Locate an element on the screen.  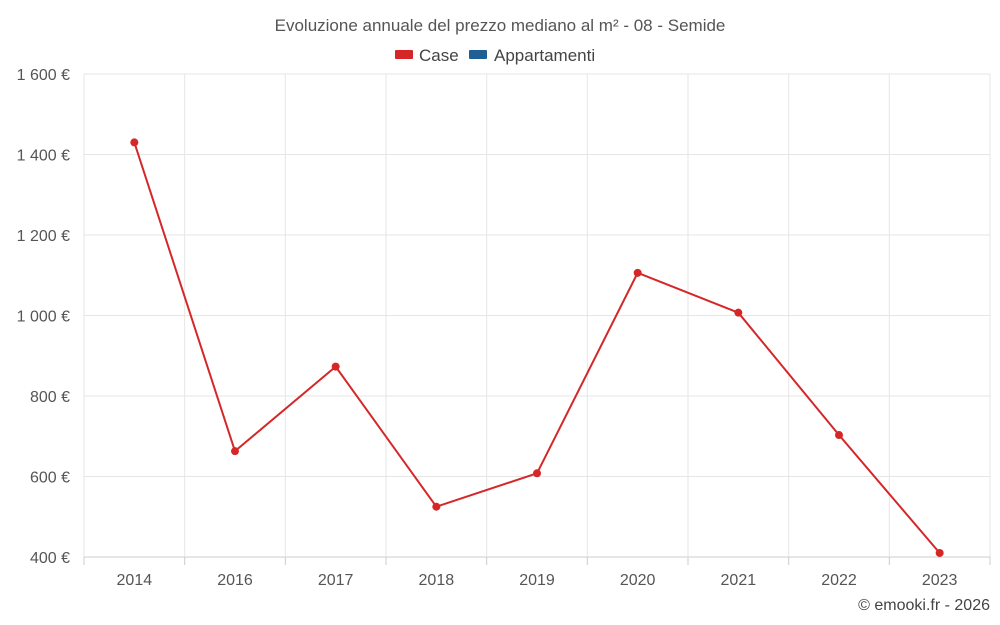
y-tick-label: 600 € is located at coordinates (50, 478).